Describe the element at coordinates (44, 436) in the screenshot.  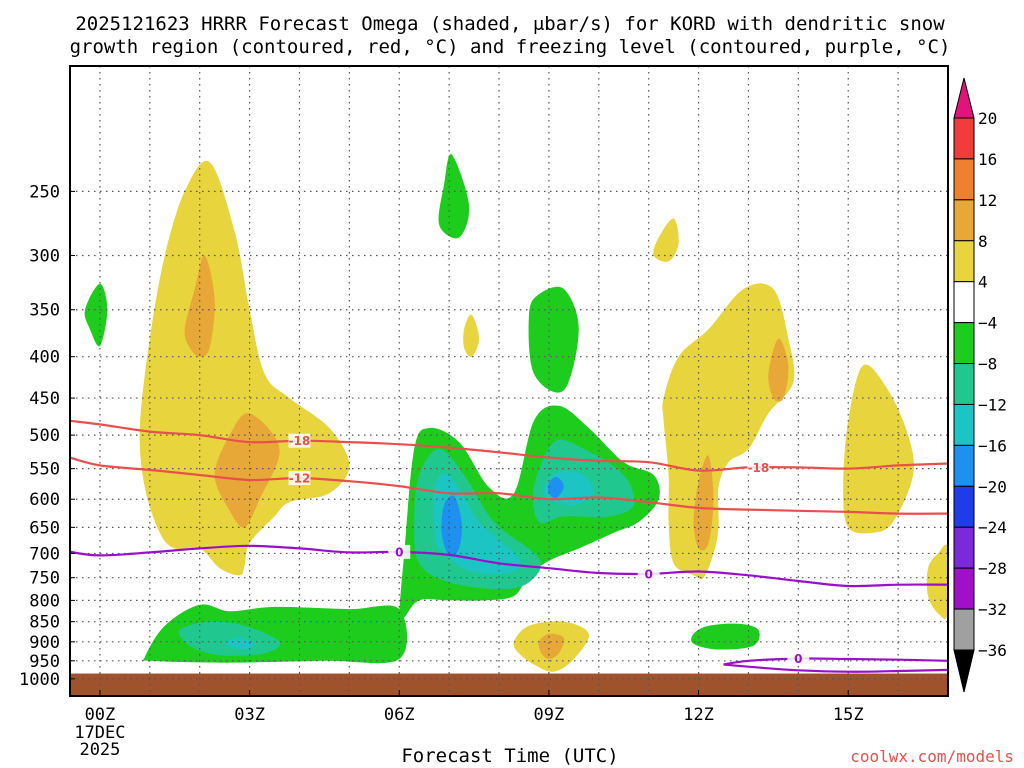
I see `y-tick-500: 500` at that location.